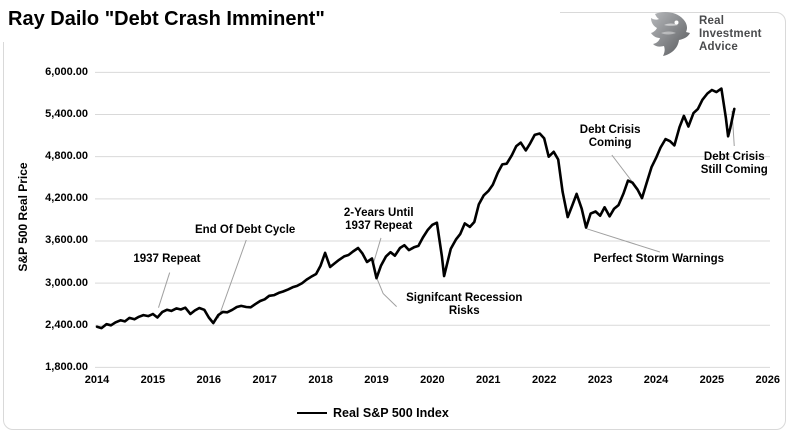 This screenshot has width=795, height=441. What do you see at coordinates (734, 163) in the screenshot?
I see `annotation-label: Debt Crisis Still Coming` at bounding box center [734, 163].